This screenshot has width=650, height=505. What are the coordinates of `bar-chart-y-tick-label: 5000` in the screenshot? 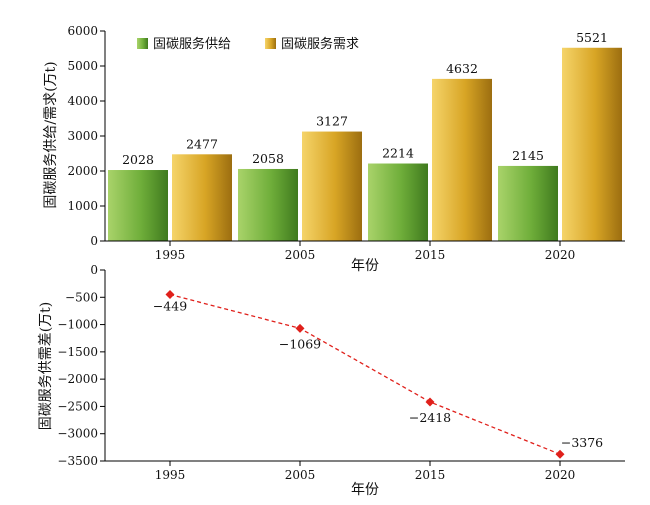 It's located at (82, 66).